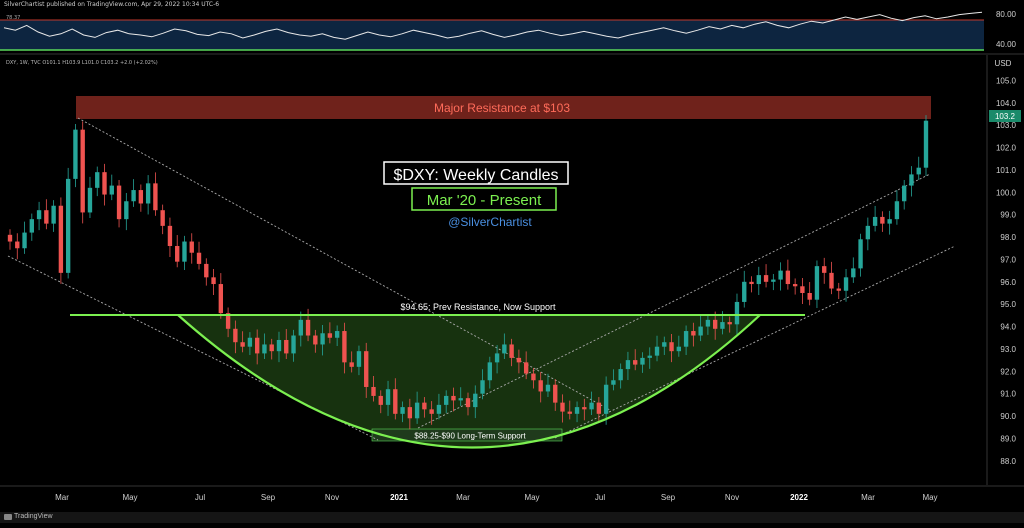 Image resolution: width=1024 pixels, height=528 pixels. I want to click on chart-subtitle: Mar '20 - Present, so click(484, 200).